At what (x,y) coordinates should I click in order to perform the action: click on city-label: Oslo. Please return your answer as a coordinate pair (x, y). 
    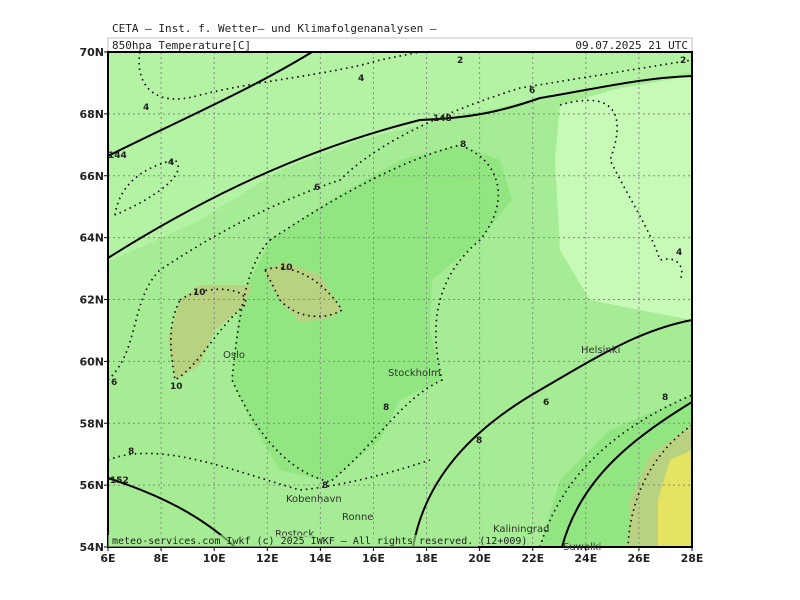
    Looking at the image, I should click on (234, 355).